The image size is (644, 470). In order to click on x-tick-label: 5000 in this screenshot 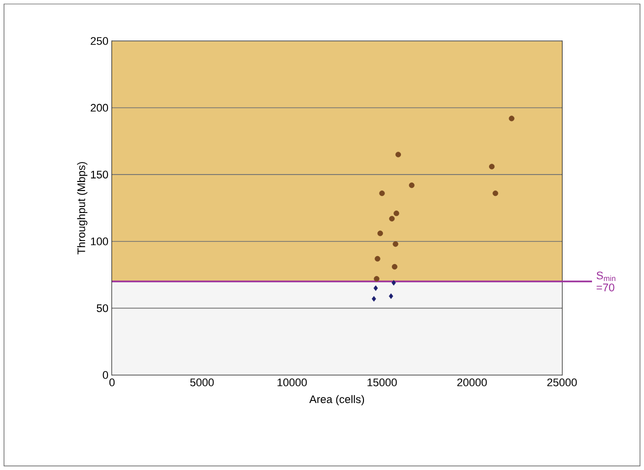, I will do `click(202, 382)`.